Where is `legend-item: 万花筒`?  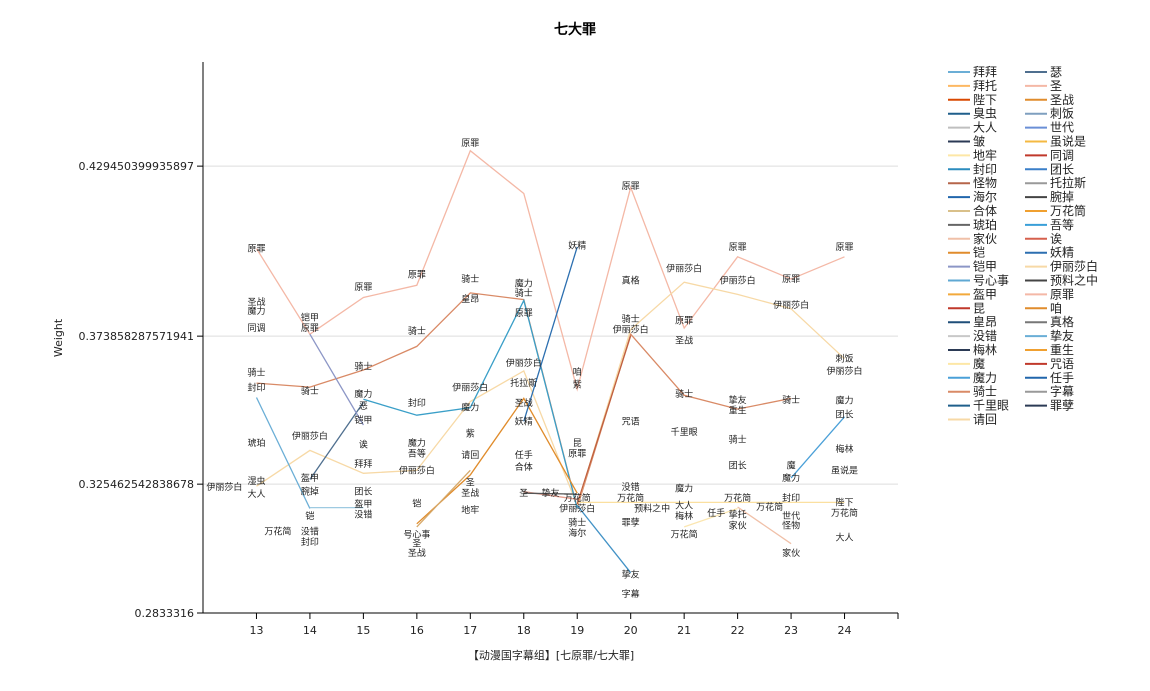 legend-item: 万花筒 is located at coordinates (1068, 210).